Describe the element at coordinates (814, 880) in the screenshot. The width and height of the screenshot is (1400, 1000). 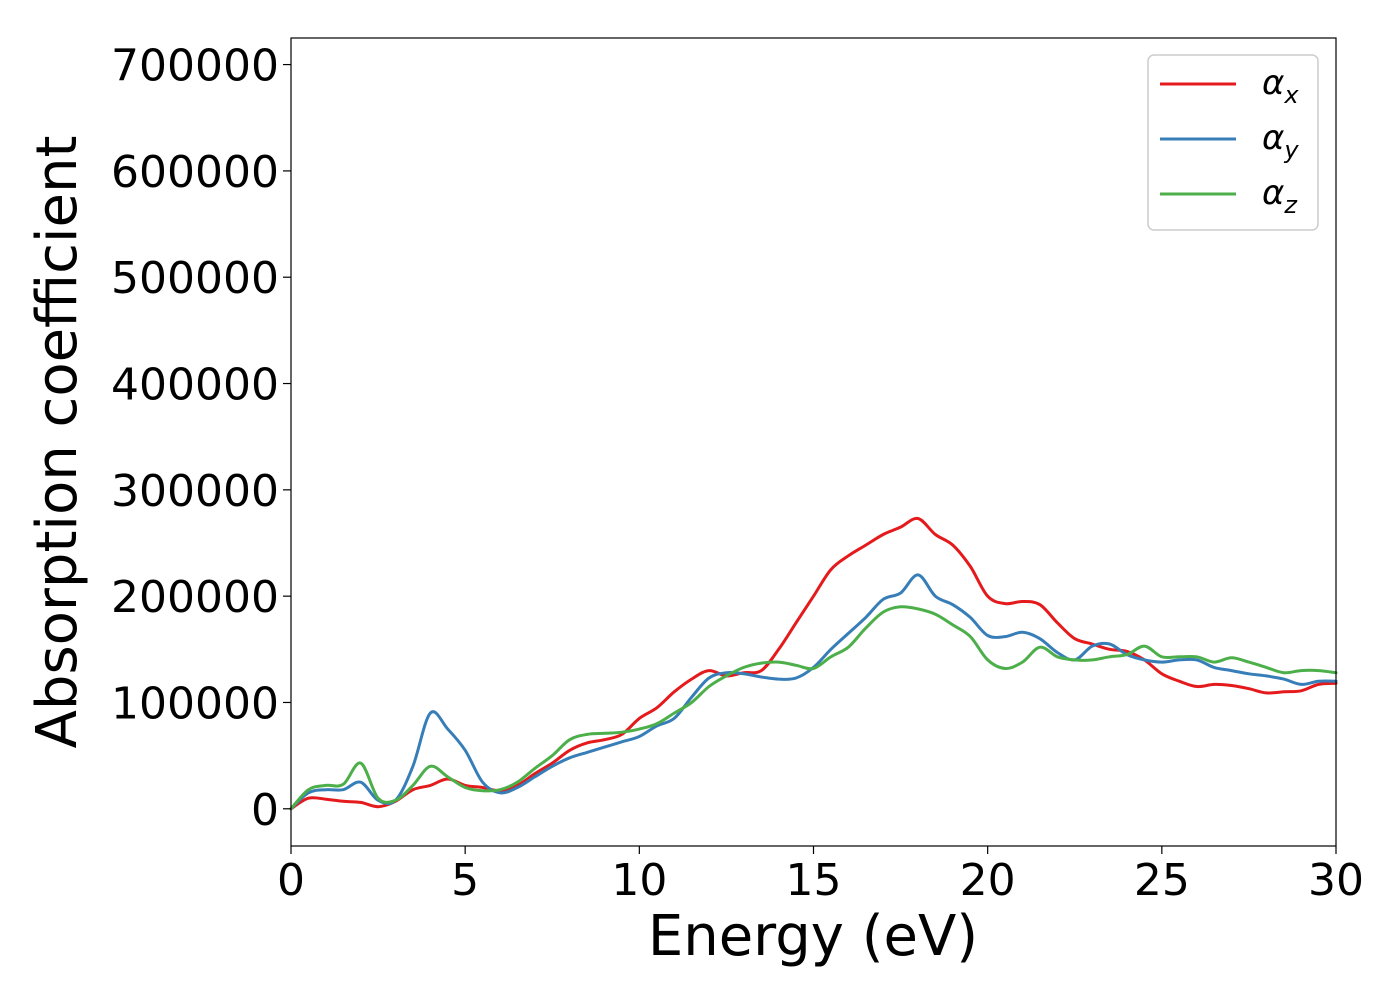
I see `x-tick-label: 15` at that location.